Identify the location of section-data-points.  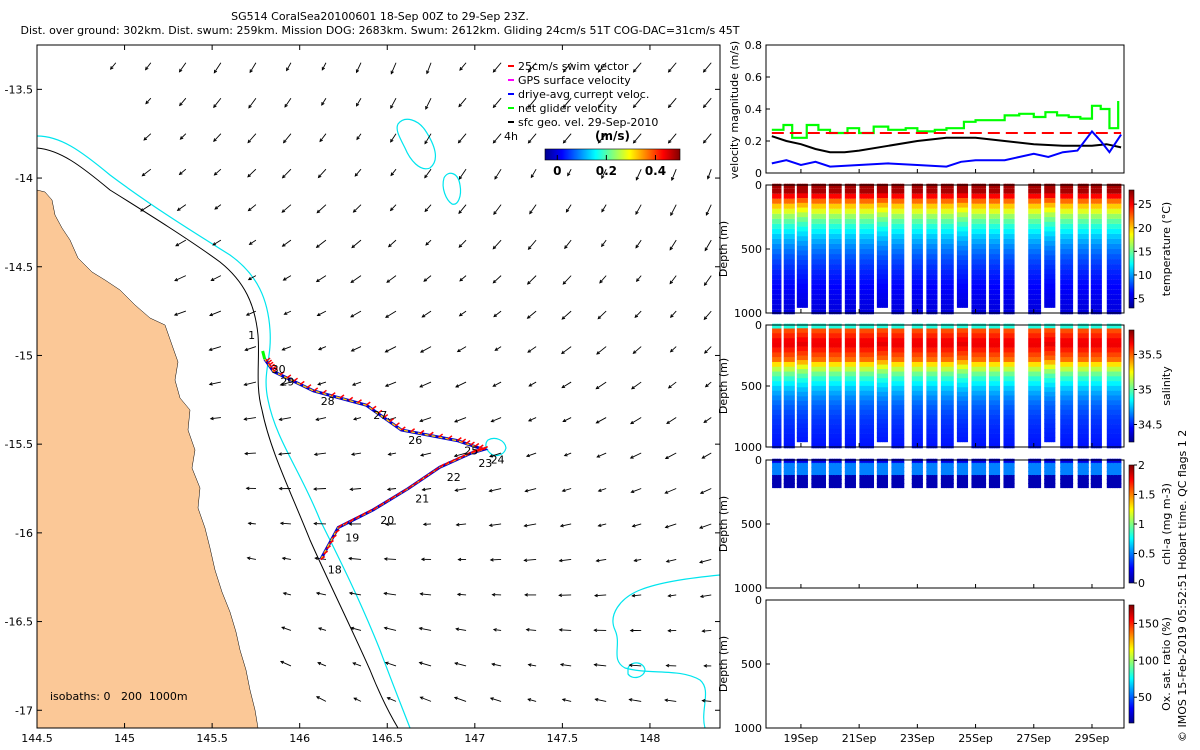
(947, 249).